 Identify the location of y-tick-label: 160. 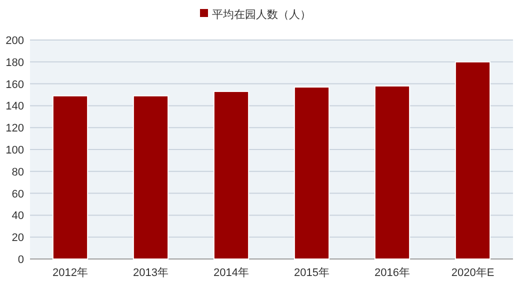
(15, 84).